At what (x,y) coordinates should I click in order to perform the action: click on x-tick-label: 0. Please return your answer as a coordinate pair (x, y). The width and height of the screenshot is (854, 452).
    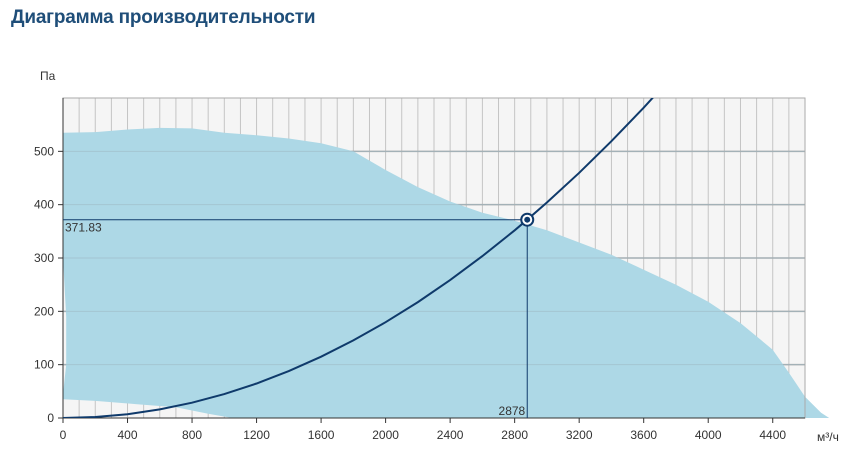
    Looking at the image, I should click on (63, 435).